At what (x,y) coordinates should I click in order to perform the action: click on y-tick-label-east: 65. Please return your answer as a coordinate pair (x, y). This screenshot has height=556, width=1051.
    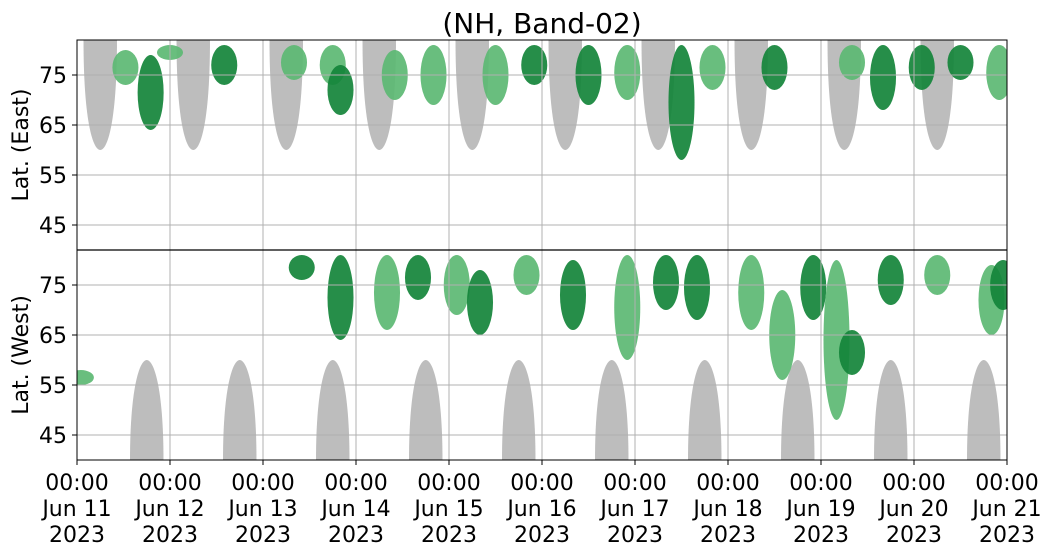
    Looking at the image, I should click on (53, 126).